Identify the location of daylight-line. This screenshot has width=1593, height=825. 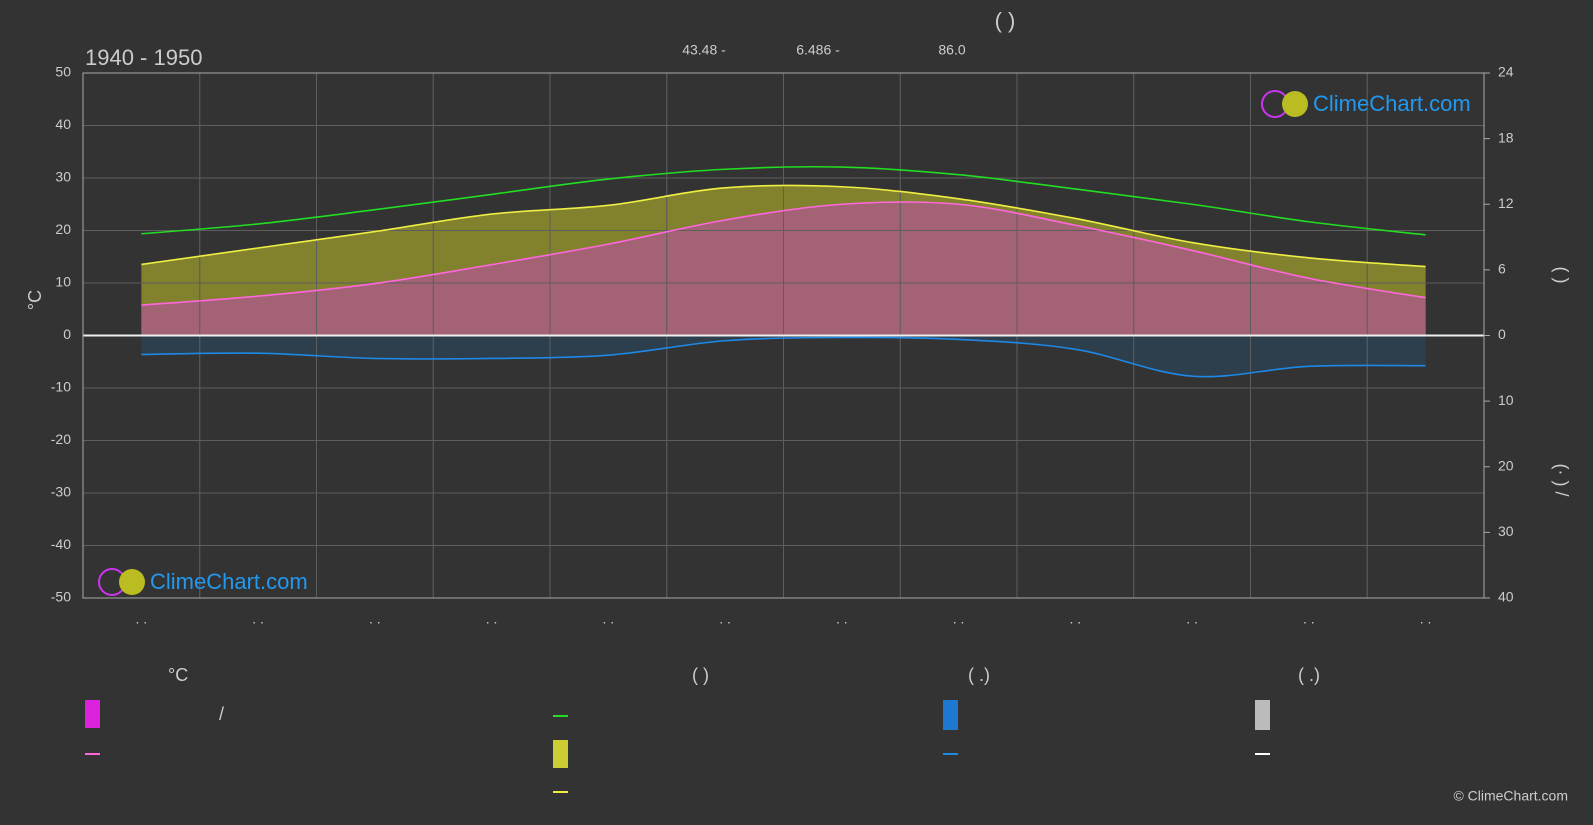
(783, 200).